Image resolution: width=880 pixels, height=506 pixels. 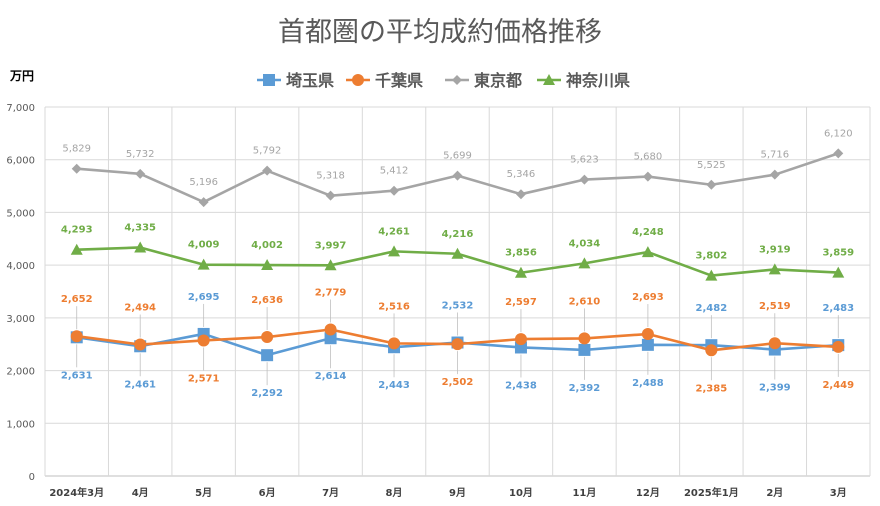 I want to click on x-tick-label: 2月, so click(x=774, y=493).